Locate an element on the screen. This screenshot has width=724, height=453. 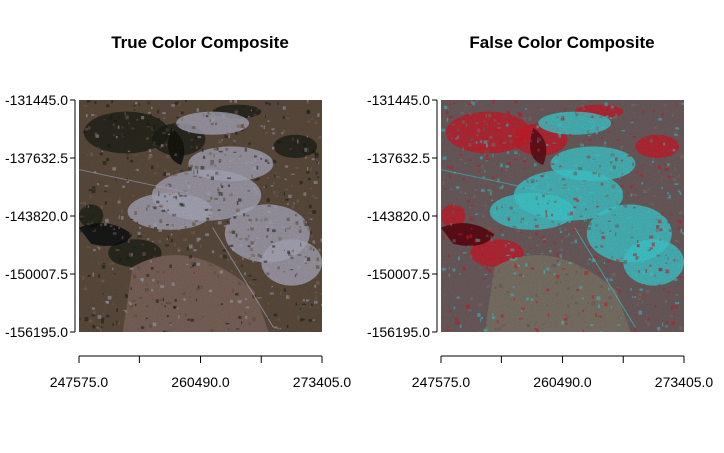
road is located at coordinates (243, 277).